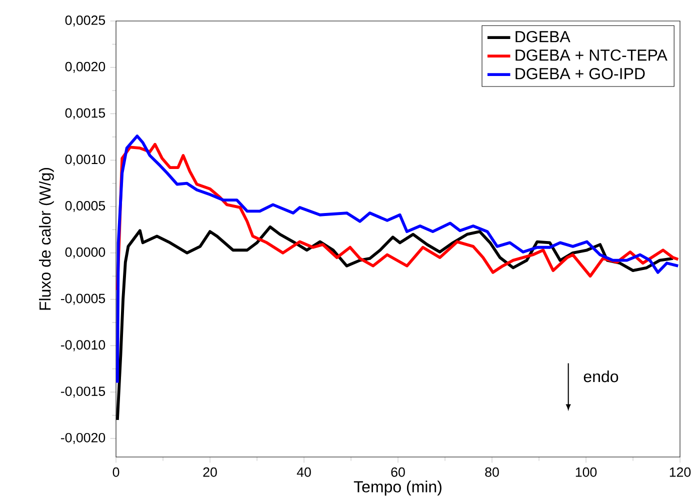  I want to click on y-tick-label: 0,0000, so click(85, 252).